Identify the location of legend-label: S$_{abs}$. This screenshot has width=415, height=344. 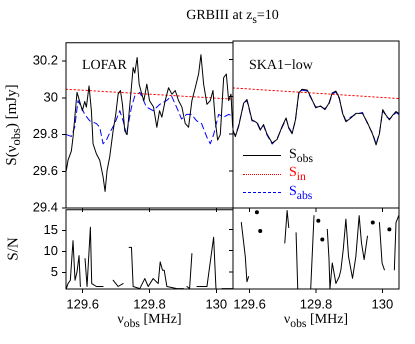
(300, 193).